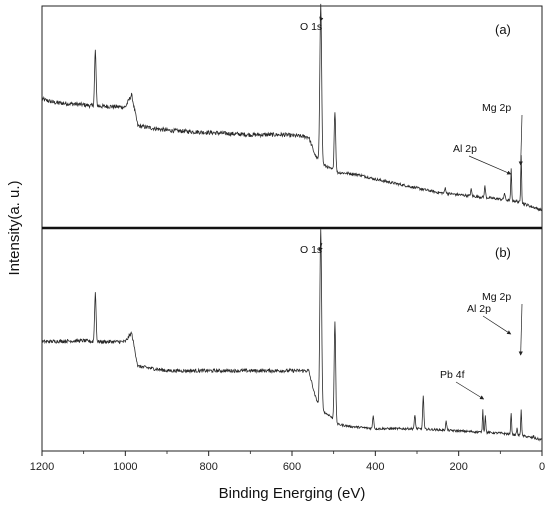  I want to click on x-tick-label: 1000, so click(125, 467).